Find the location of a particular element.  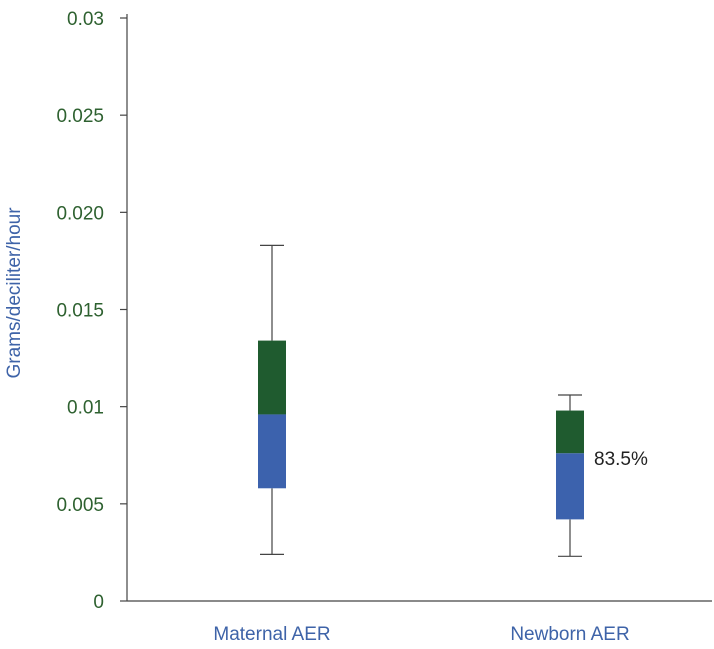

box-maternal-aer is located at coordinates (272, 399).